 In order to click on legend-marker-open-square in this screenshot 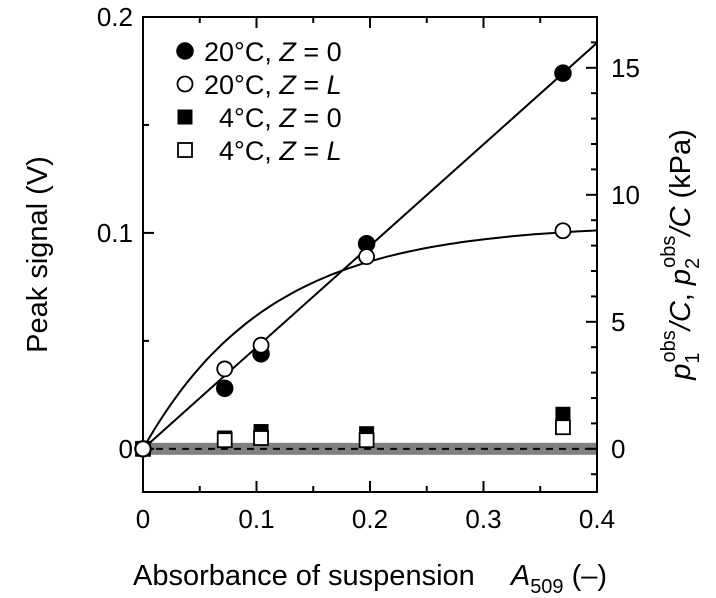, I will do `click(185, 150)`.